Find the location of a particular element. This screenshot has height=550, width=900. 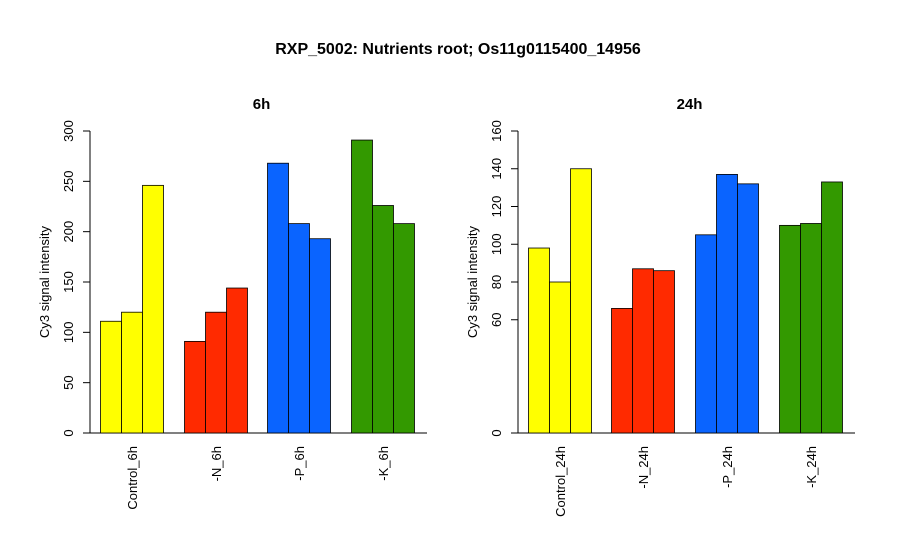

y-tick-label: 200 is located at coordinates (68, 232).